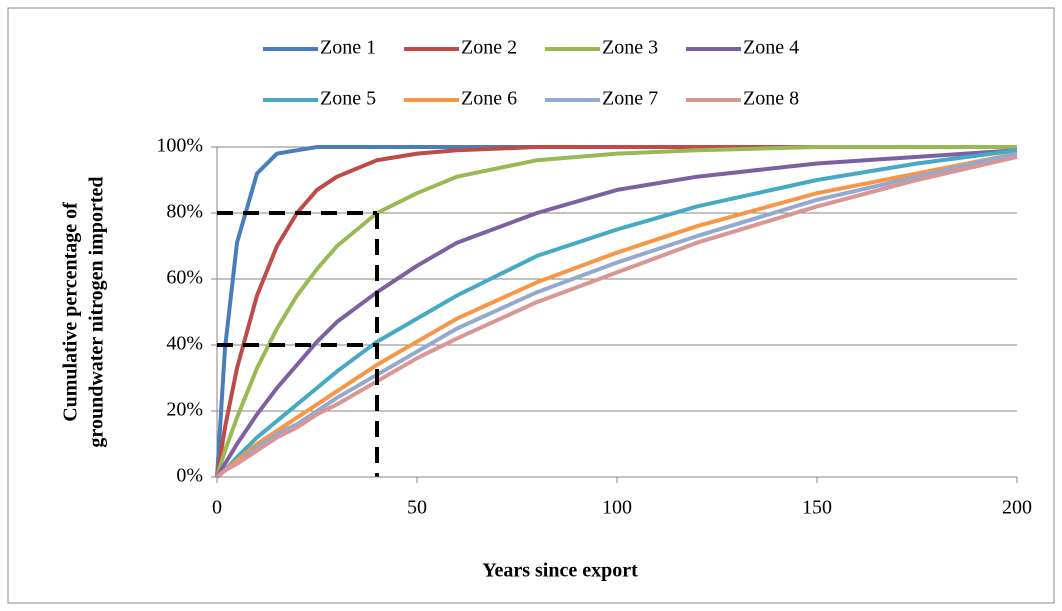 The width and height of the screenshot is (1062, 611). What do you see at coordinates (179, 146) in the screenshot?
I see `y-tick-label: 100%` at bounding box center [179, 146].